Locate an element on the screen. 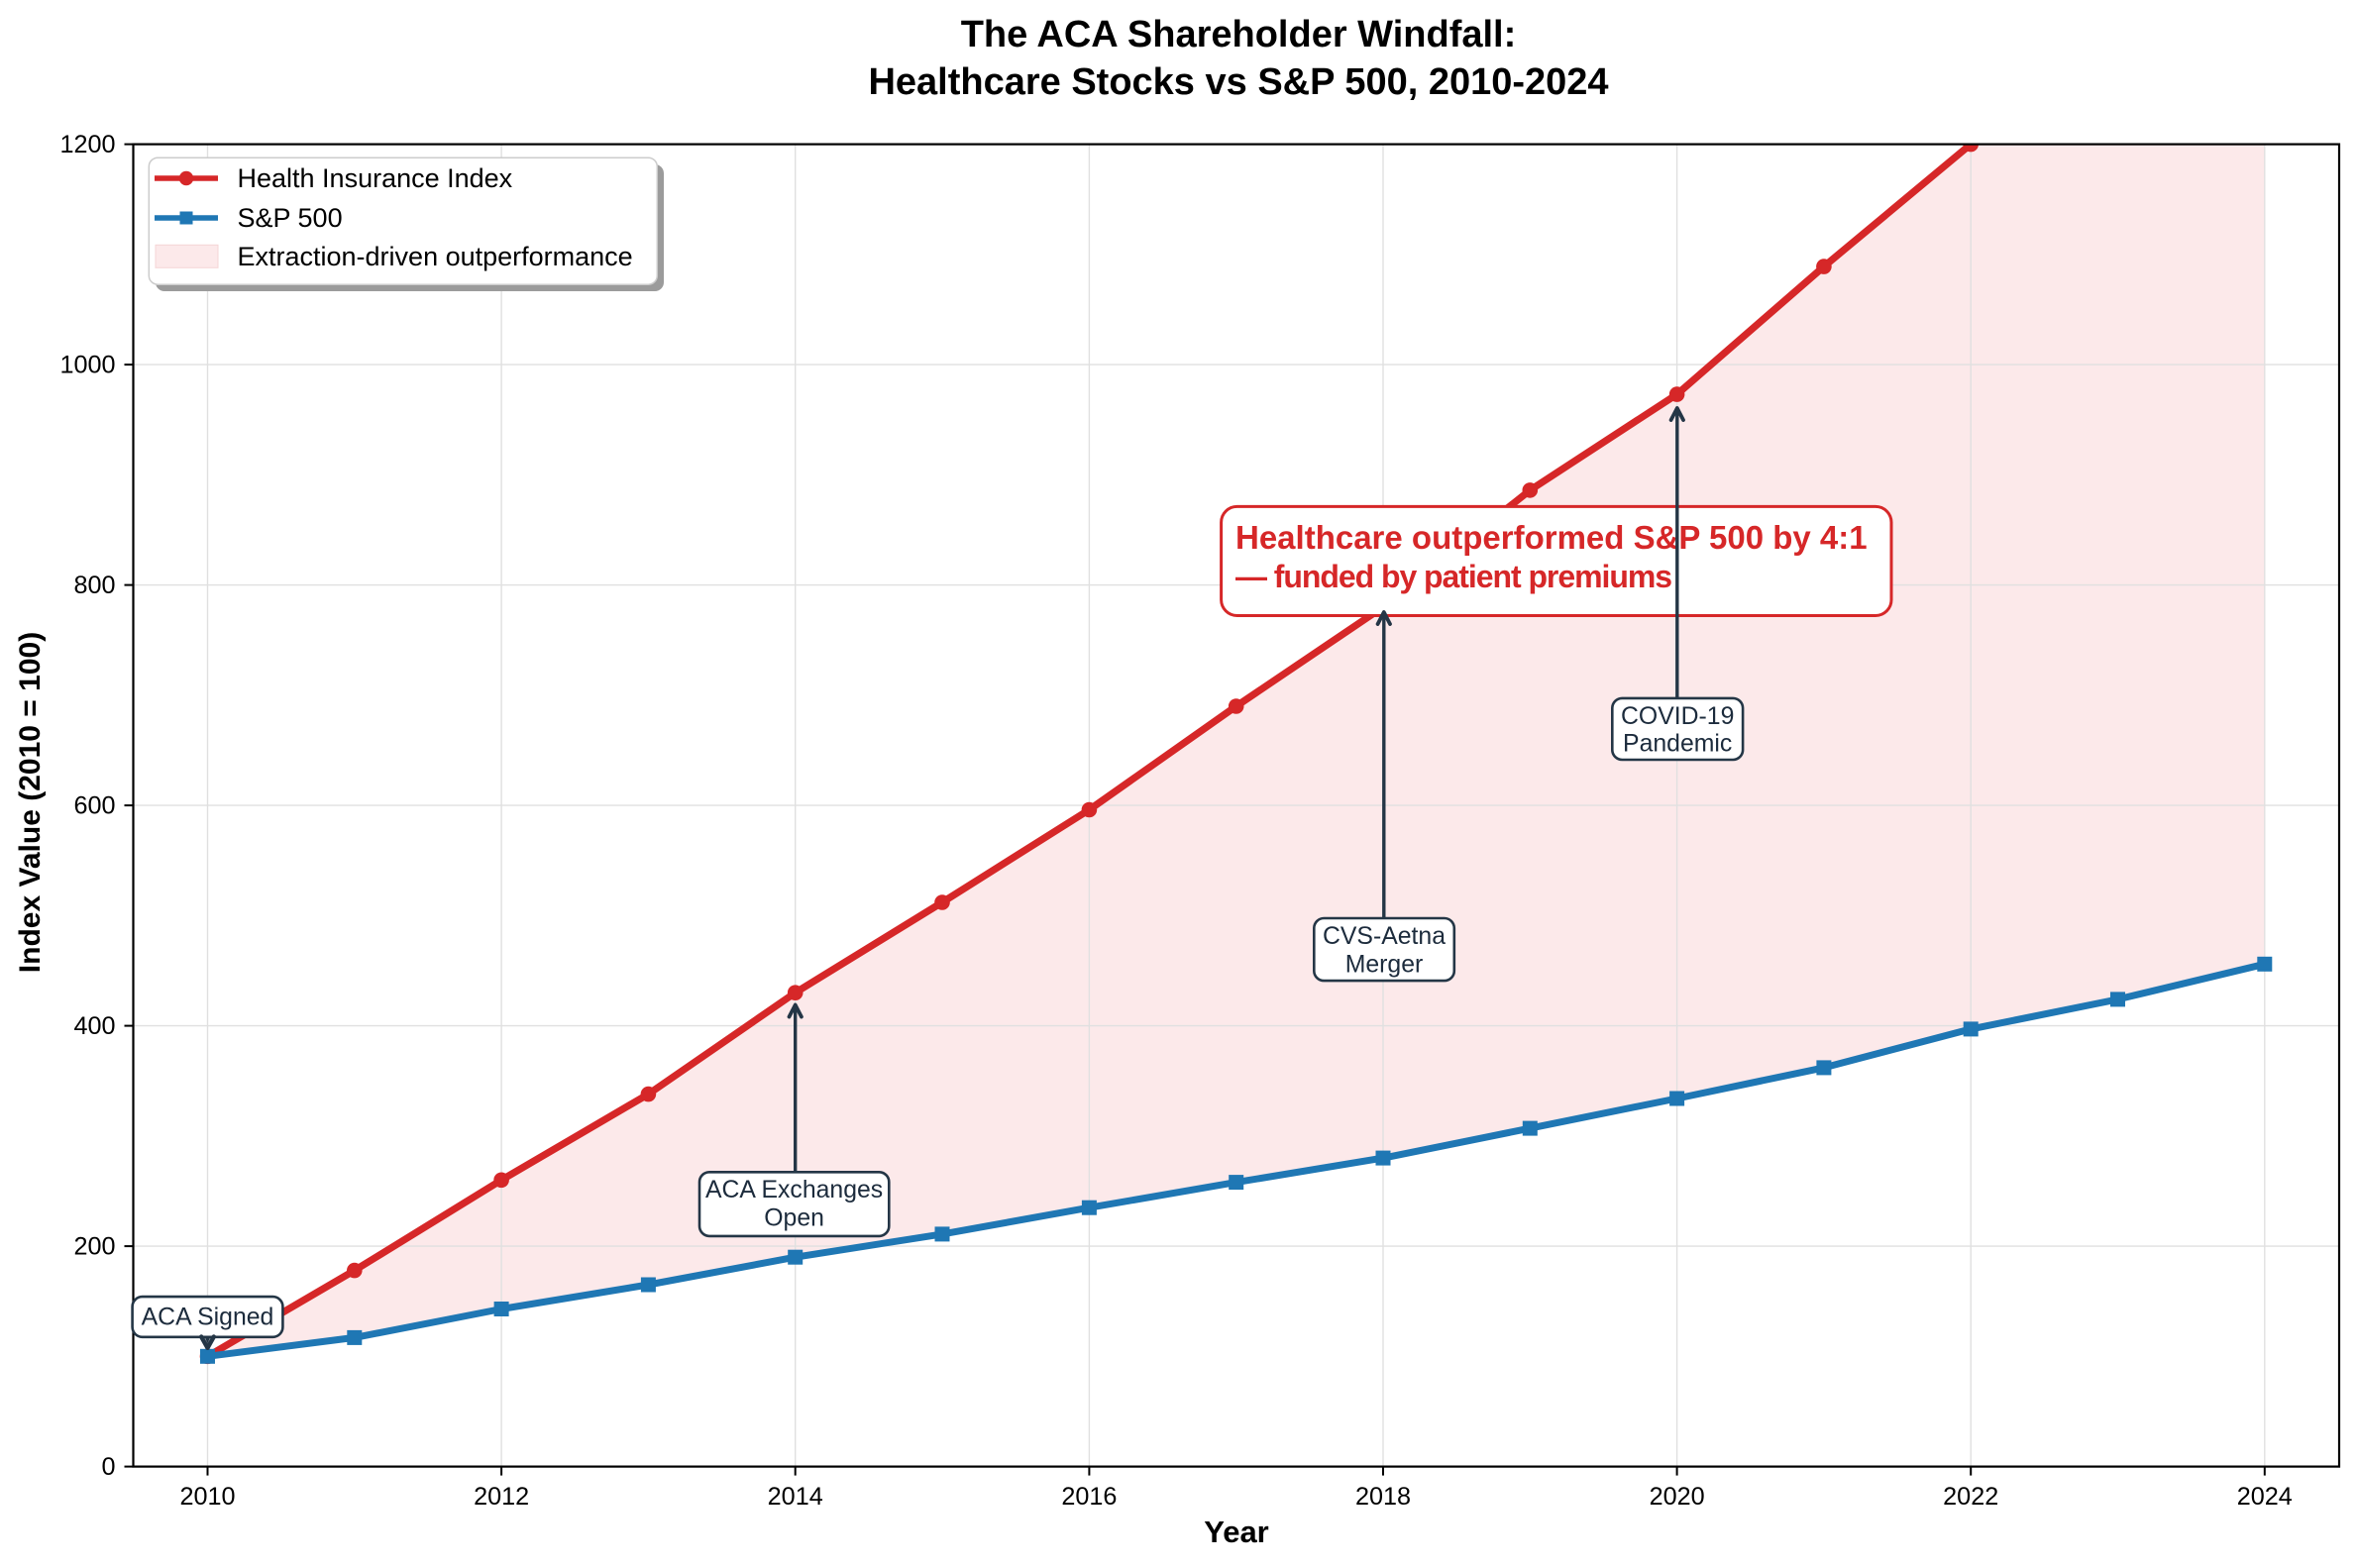 The height and width of the screenshot is (1568, 2358). svg-text: 2022 is located at coordinates (1971, 1497).